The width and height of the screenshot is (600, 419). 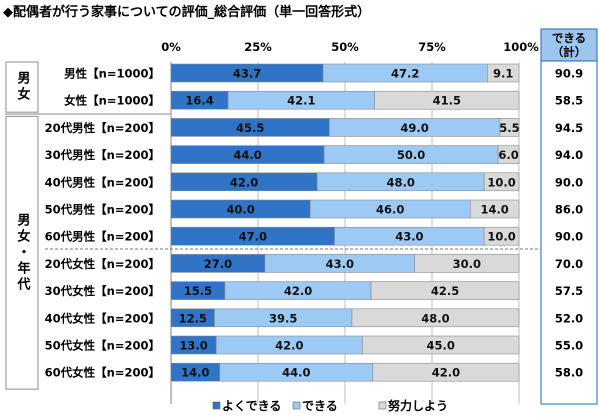 What do you see at coordinates (199, 101) in the screenshot?
I see `data-label: 16.4` at bounding box center [199, 101].